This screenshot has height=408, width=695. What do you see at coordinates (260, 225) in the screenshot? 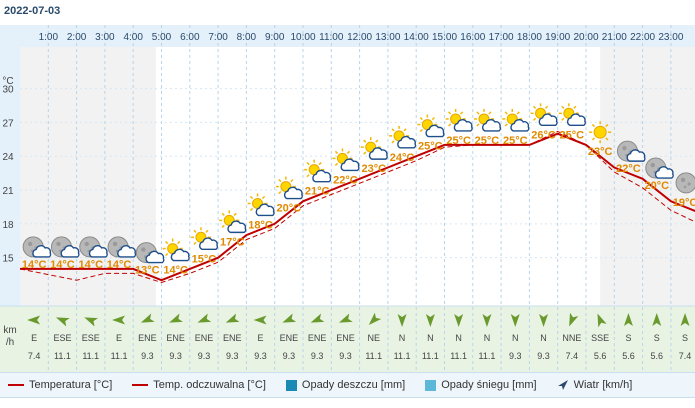
I see `temperature-data-label: 18°C` at bounding box center [260, 225].